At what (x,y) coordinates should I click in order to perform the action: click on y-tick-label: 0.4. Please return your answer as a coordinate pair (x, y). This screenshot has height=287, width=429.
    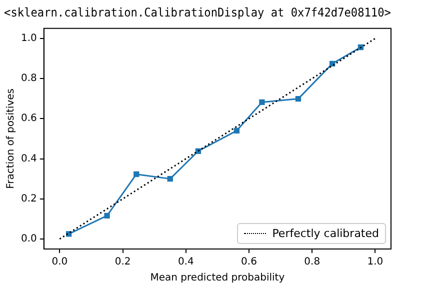
    Looking at the image, I should click on (28, 158).